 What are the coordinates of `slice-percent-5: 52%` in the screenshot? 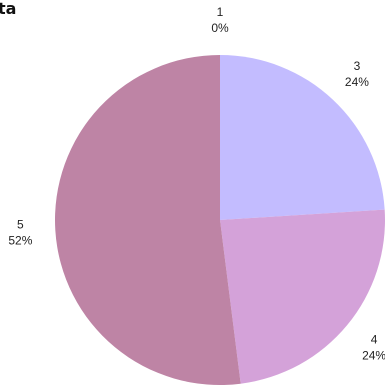 It's located at (20, 241).